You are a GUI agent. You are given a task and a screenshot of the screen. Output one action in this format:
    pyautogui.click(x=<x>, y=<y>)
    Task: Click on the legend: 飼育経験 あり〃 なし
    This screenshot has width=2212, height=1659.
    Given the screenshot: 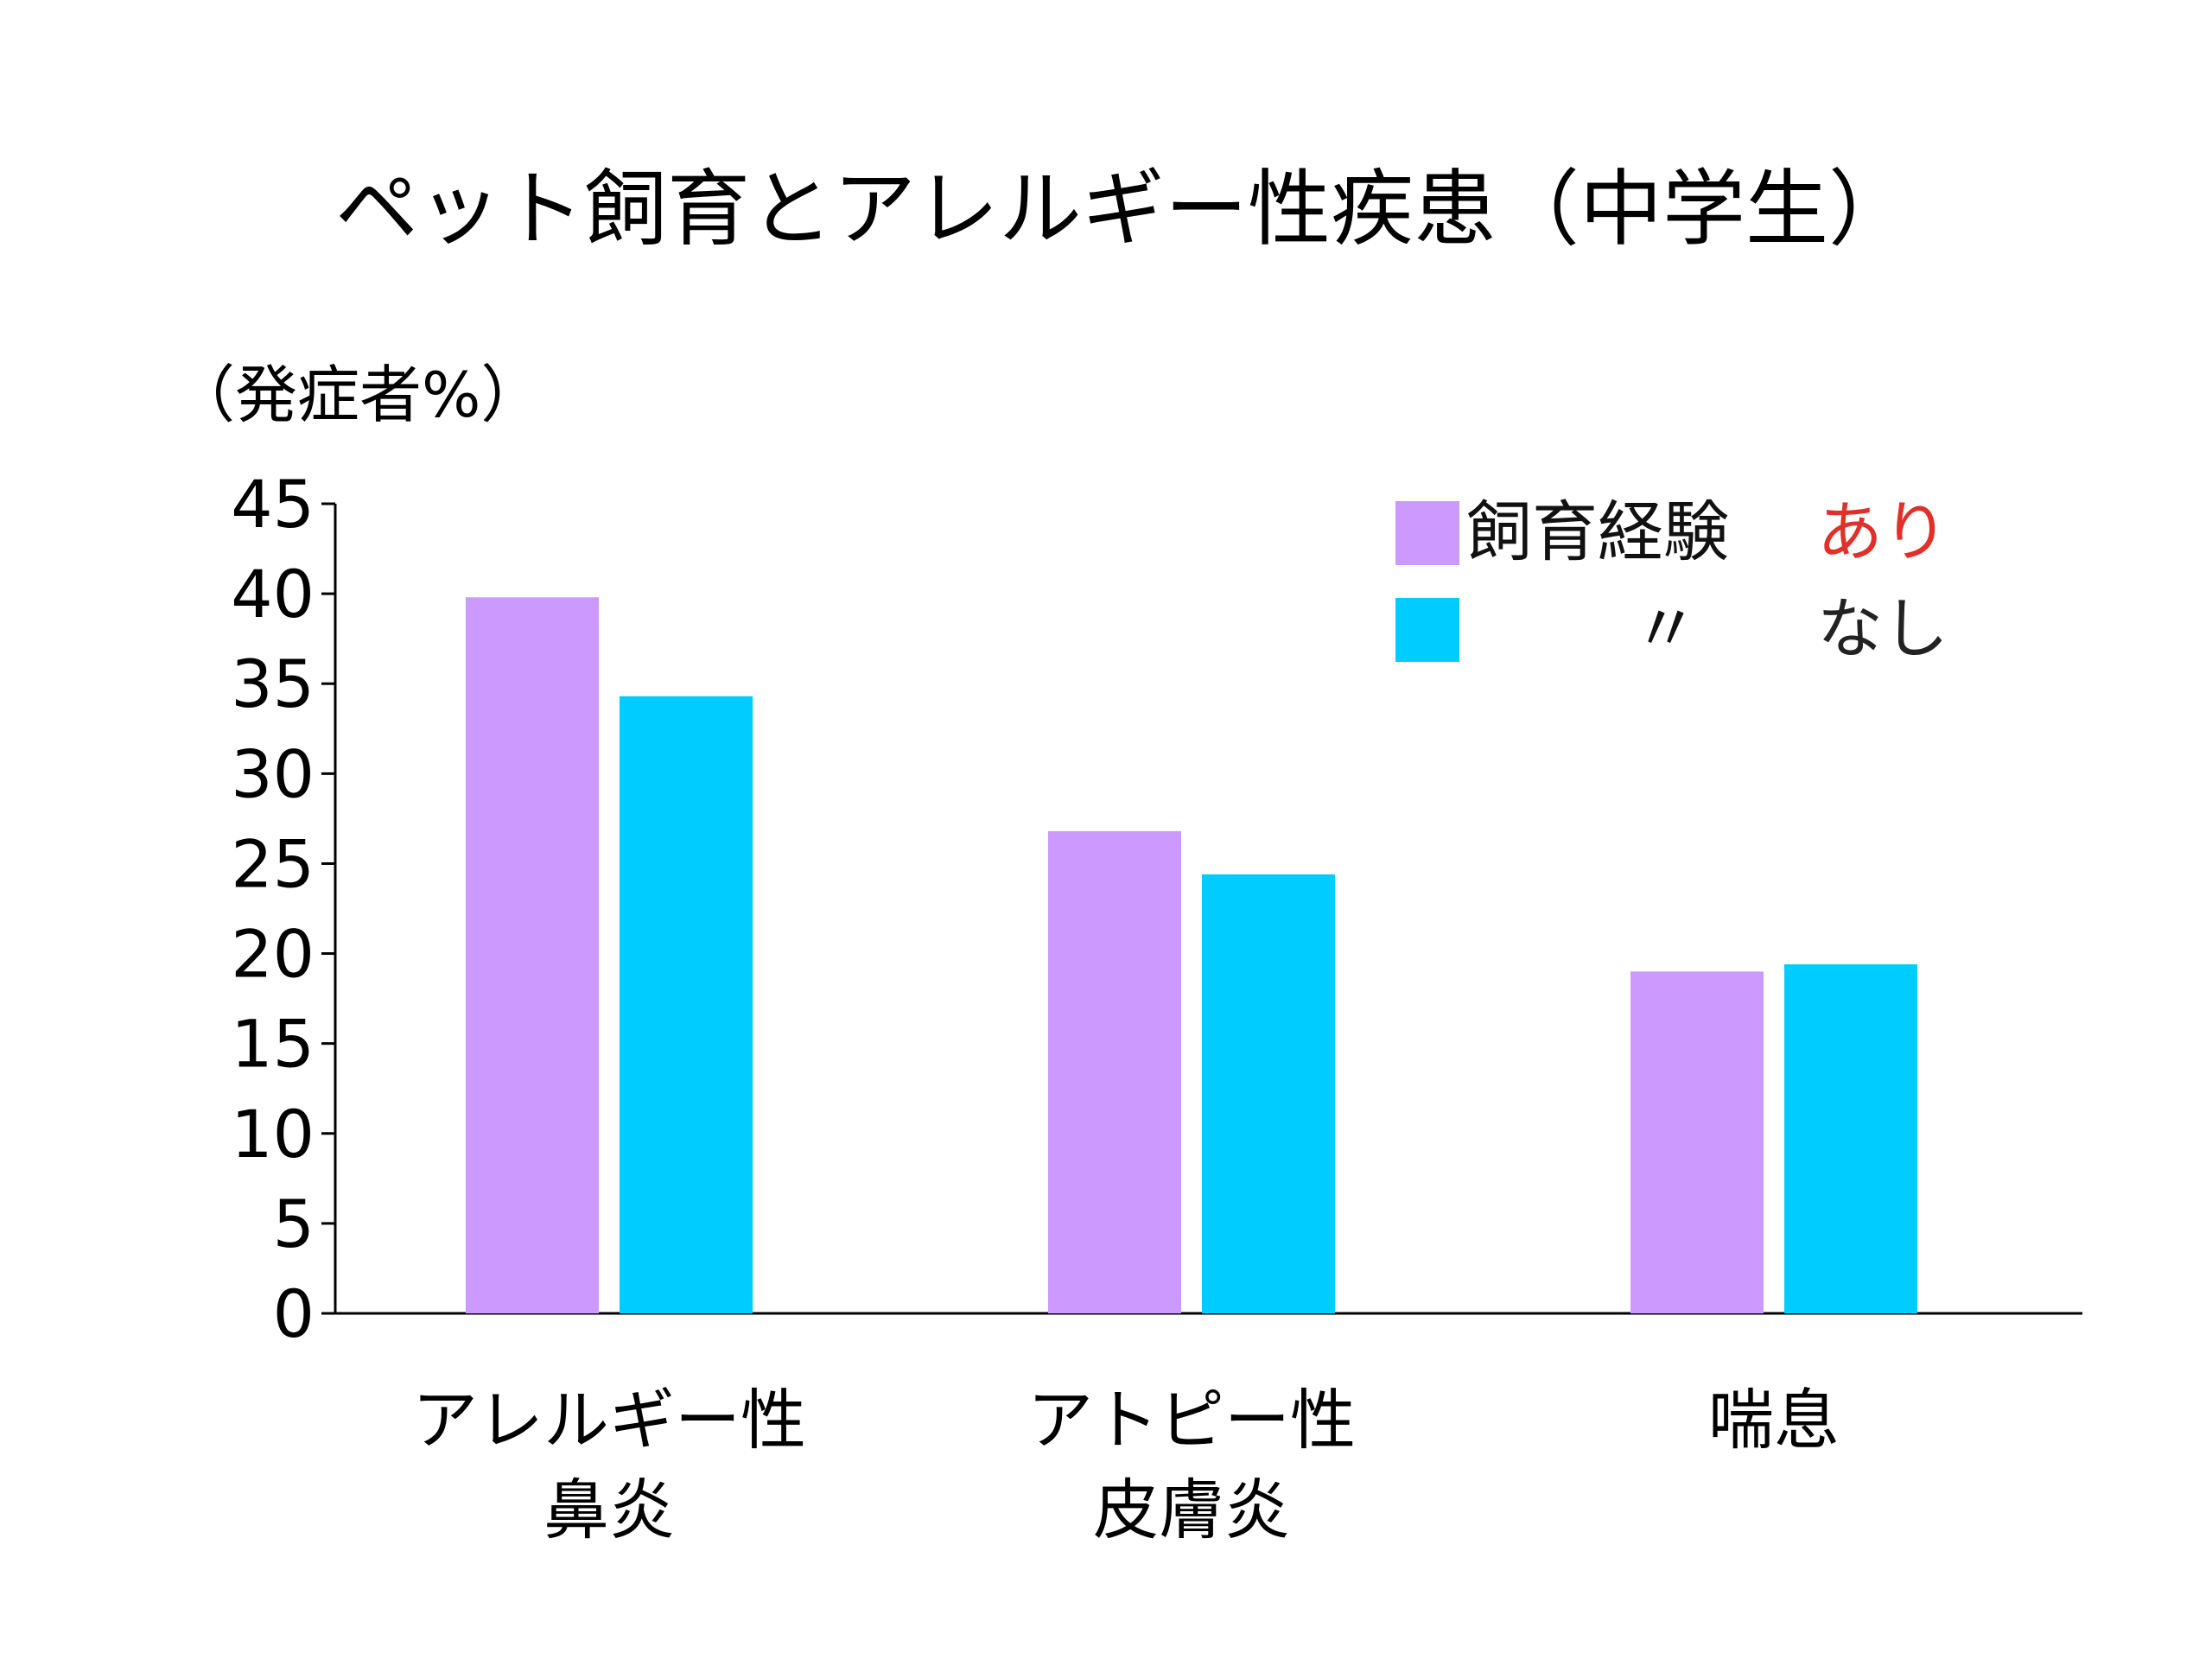 What is the action you would take?
    pyautogui.click(x=1671, y=580)
    